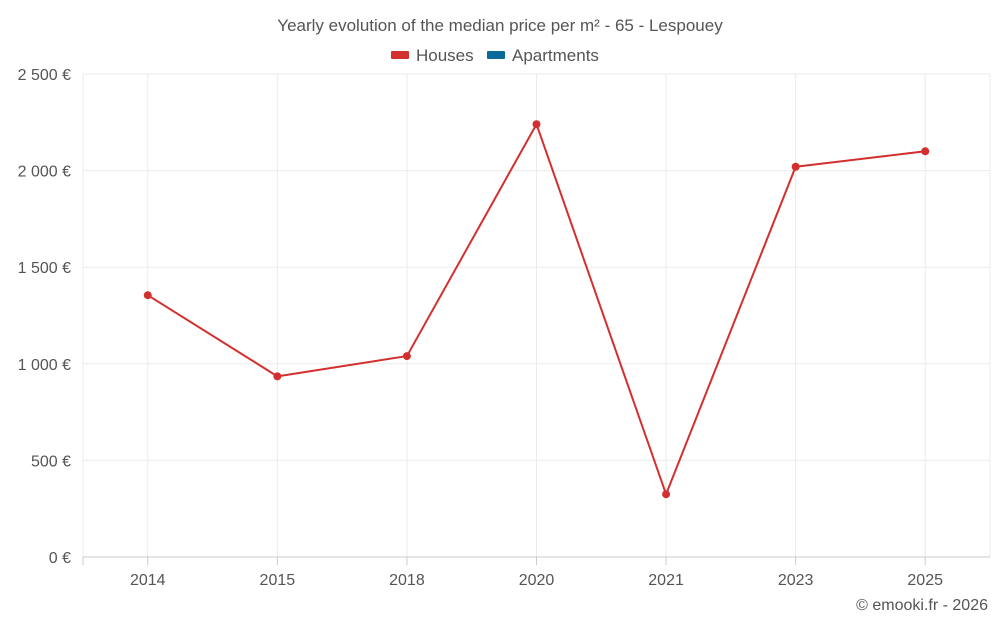 The height and width of the screenshot is (625, 1000). Describe the element at coordinates (44, 172) in the screenshot. I see `y-tick-label: 2 000 €` at that location.